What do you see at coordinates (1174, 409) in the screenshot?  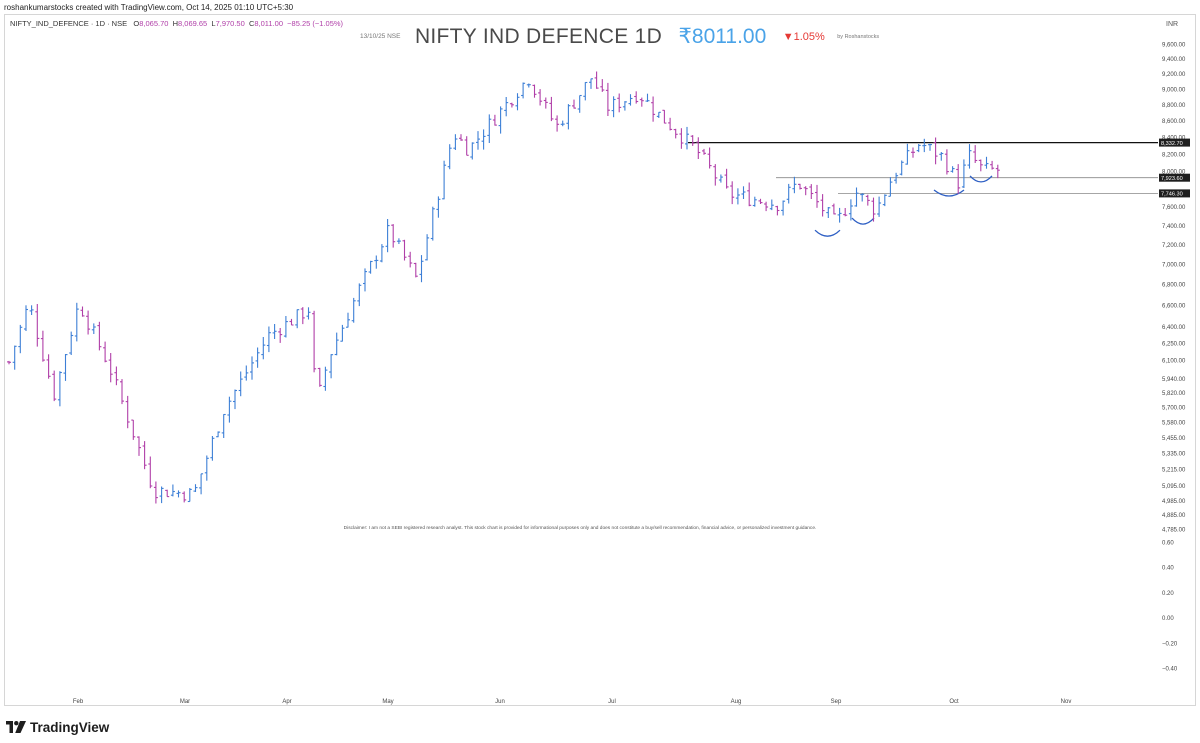 I see `price-tick-label: 5,700.00` at bounding box center [1174, 409].